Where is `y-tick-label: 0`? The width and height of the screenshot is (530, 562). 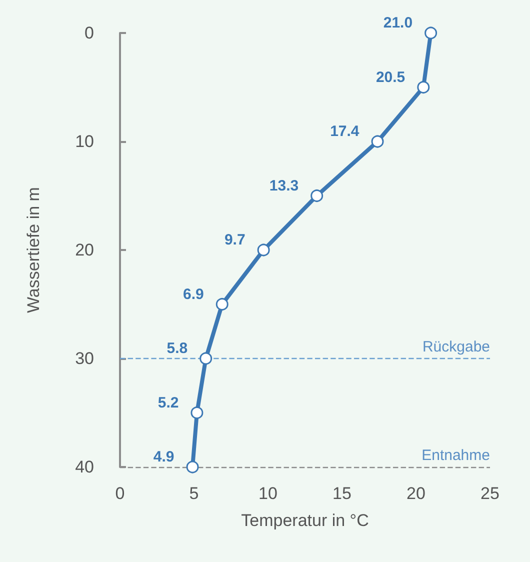
y-tick-label: 0 is located at coordinates (89, 33).